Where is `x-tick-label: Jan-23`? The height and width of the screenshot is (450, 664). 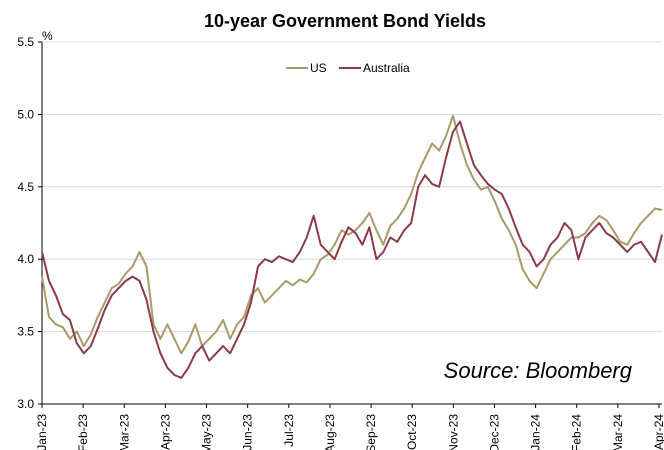 x-tick-label: Jan-23 is located at coordinates (42, 432).